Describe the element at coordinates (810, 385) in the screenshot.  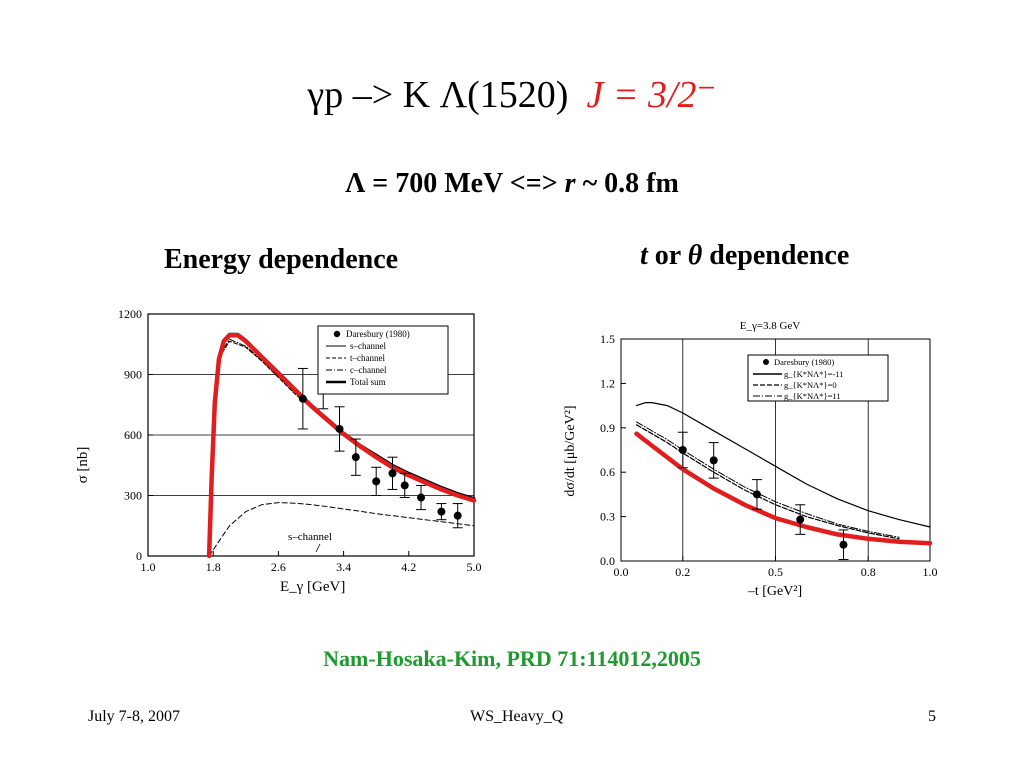
I see `legend-g-0: g_{K*NΛ*}=0` at that location.